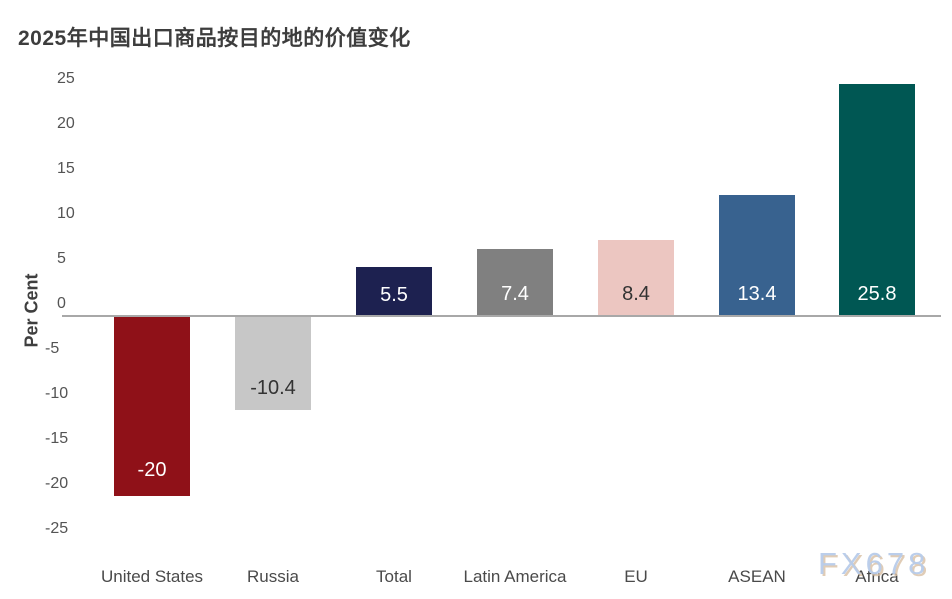  What do you see at coordinates (66, 213) in the screenshot?
I see `y-tick-label: 10` at bounding box center [66, 213].